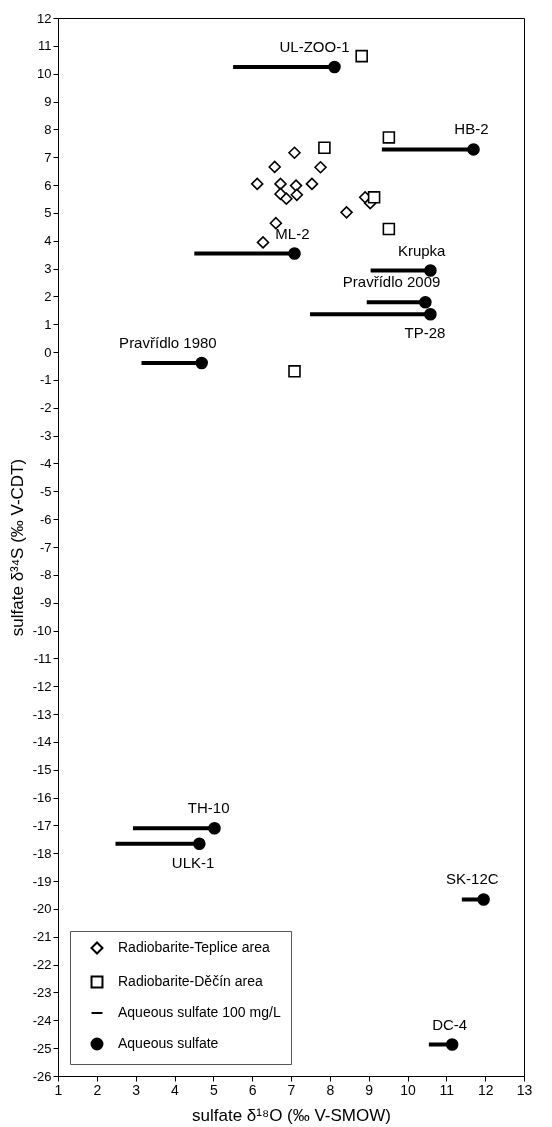 This screenshot has width=552, height=1127. What do you see at coordinates (208, 808) in the screenshot?
I see `annotation: TH-10` at bounding box center [208, 808].